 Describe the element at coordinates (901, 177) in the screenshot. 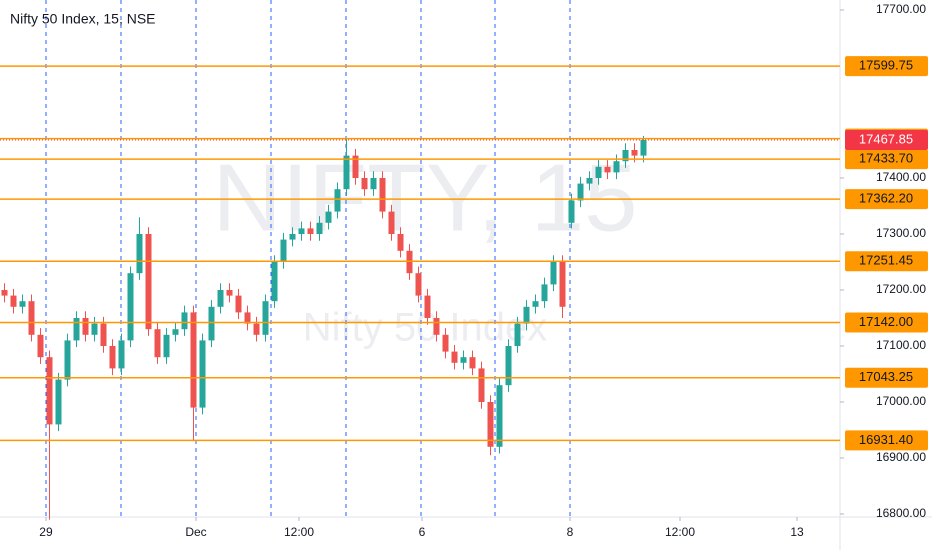

I see `y-tick-label: 17400.00` at that location.